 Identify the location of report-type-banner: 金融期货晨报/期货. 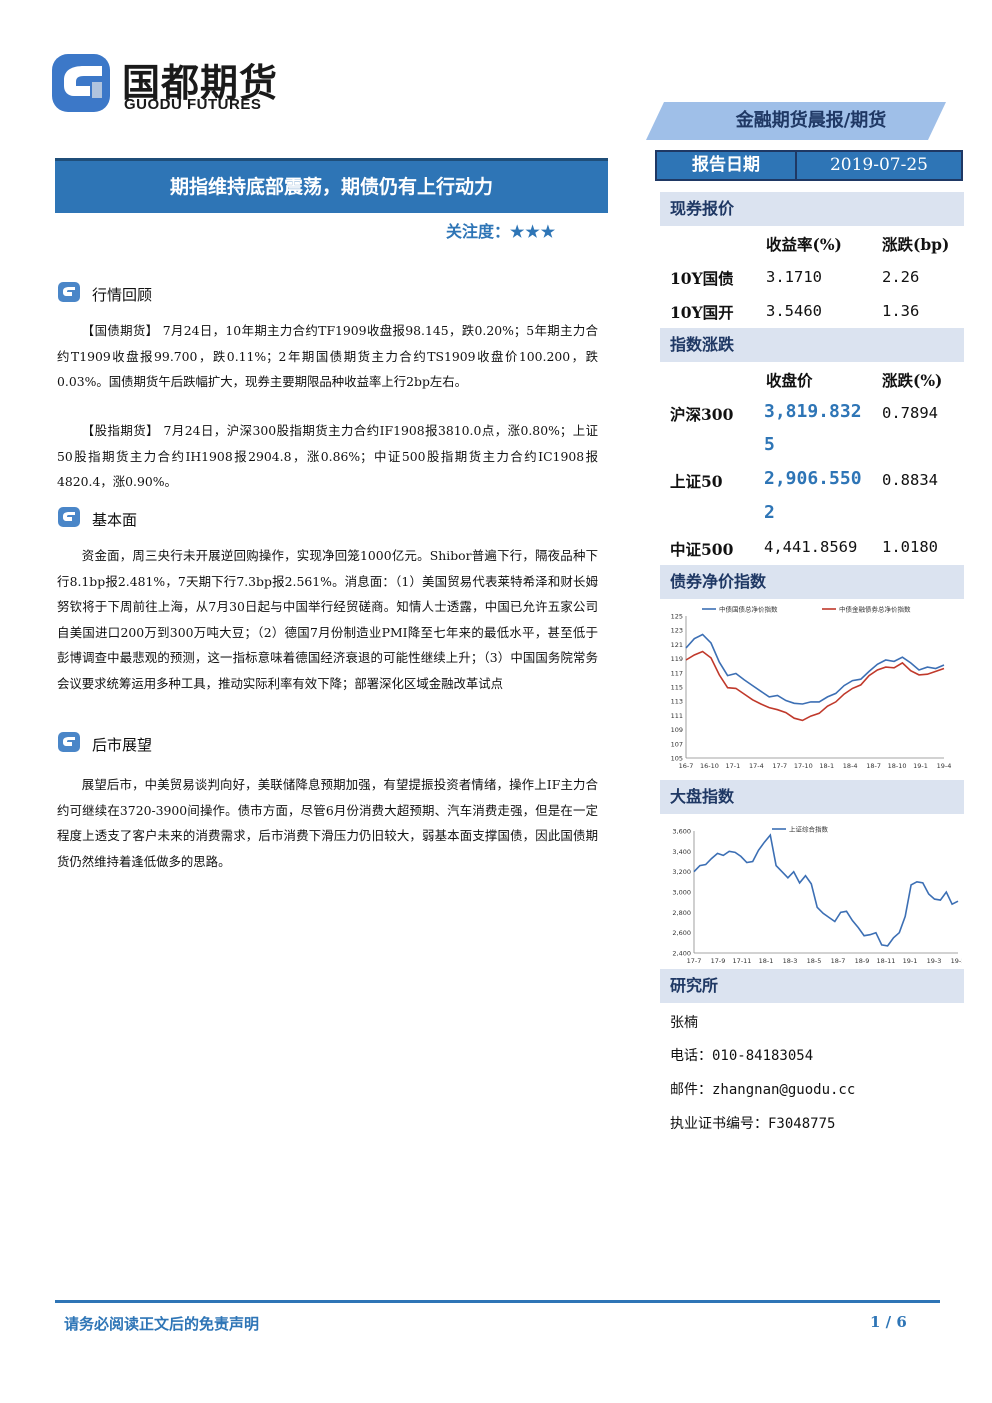
(796, 121).